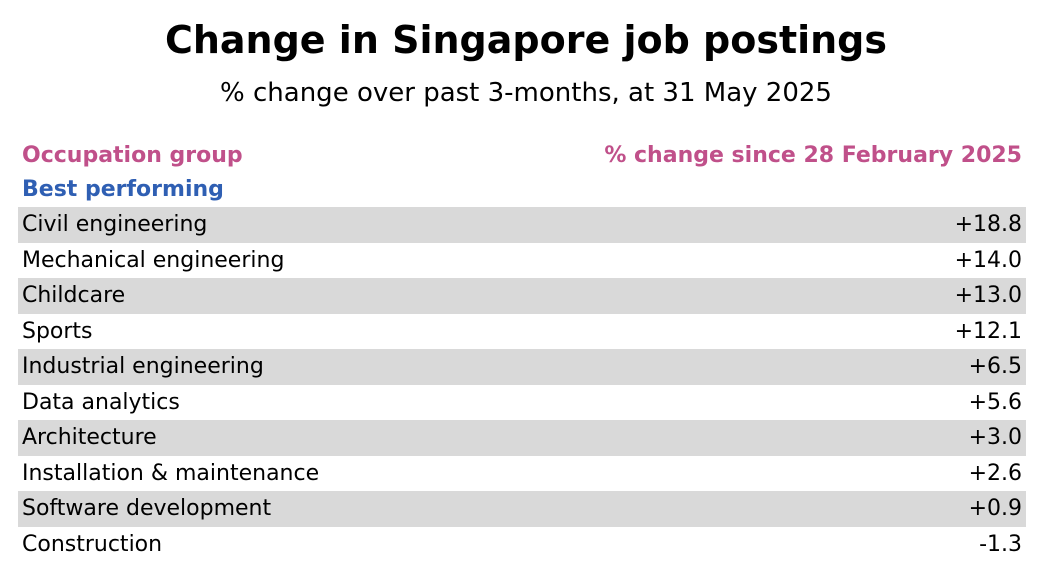  Describe the element at coordinates (153, 260) in the screenshot. I see `occupation-cell: Mechanical engineering` at that location.